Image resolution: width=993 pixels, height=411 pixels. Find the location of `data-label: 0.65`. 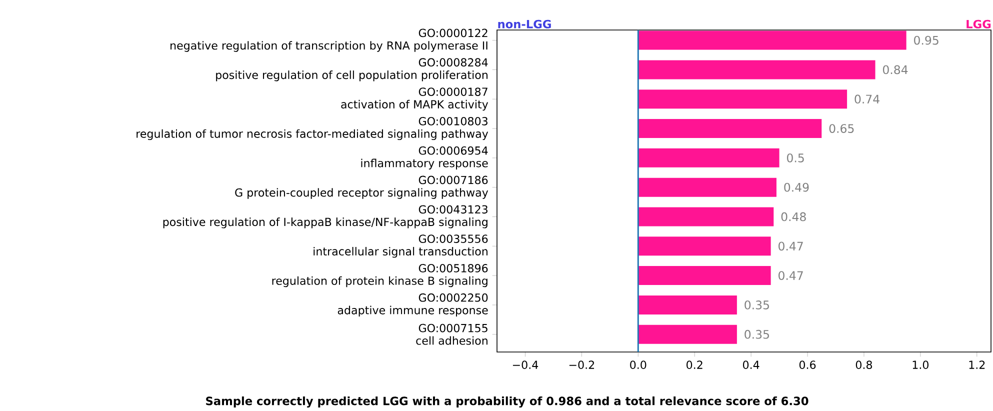

data-label: 0.65 is located at coordinates (841, 128).